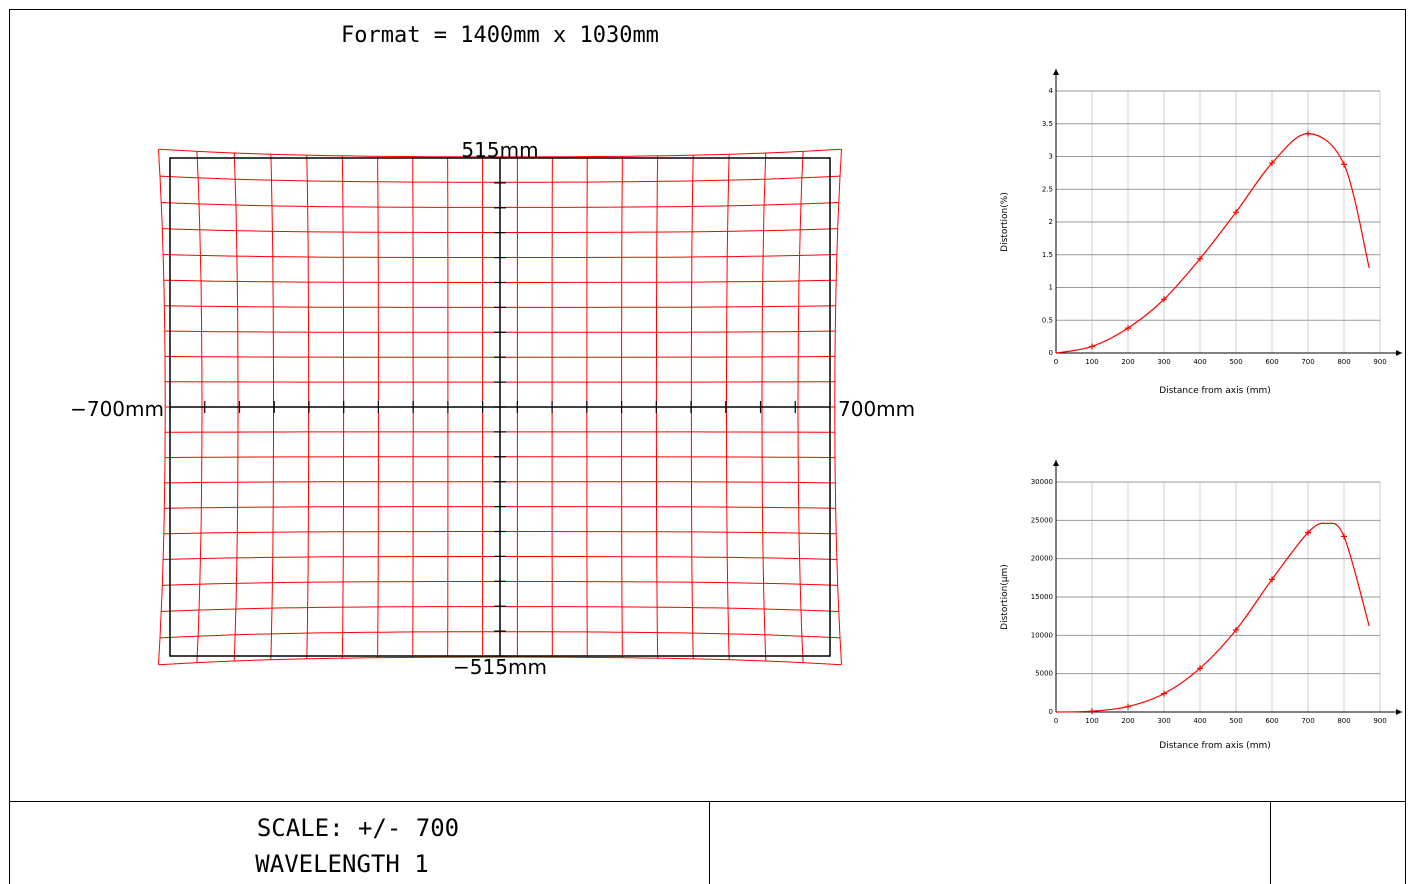  I want to click on y-tick-label: 30000, so click(1042, 482).